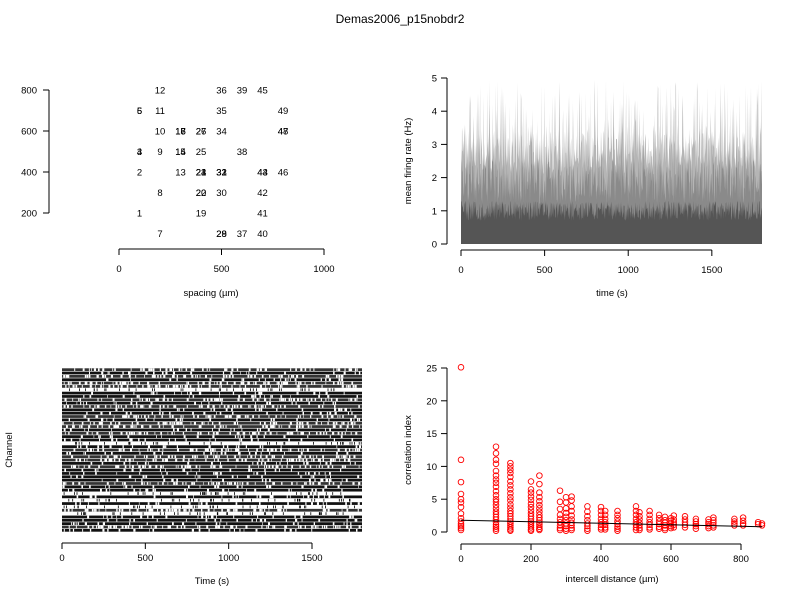  What do you see at coordinates (221, 132) in the screenshot?
I see `electrode-label: 34` at bounding box center [221, 132].